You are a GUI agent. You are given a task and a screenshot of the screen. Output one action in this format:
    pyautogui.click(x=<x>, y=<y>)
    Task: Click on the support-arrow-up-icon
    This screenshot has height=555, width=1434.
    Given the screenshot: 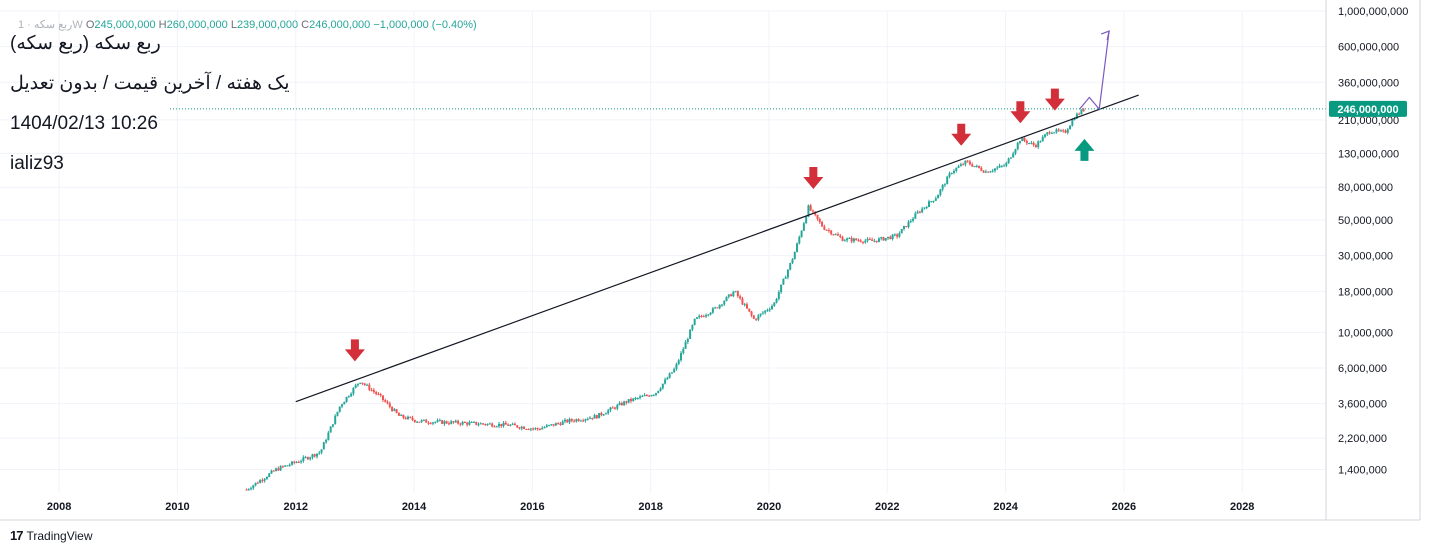 What is the action you would take?
    pyautogui.click(x=1084, y=149)
    